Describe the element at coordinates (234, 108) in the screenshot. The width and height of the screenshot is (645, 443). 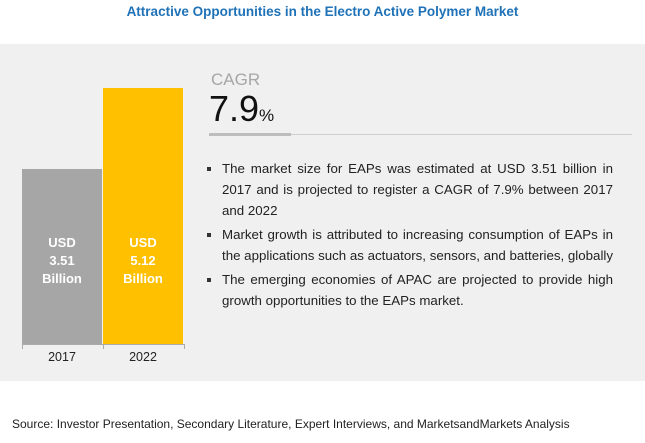
I see `cagr-number: 7.9` at that location.